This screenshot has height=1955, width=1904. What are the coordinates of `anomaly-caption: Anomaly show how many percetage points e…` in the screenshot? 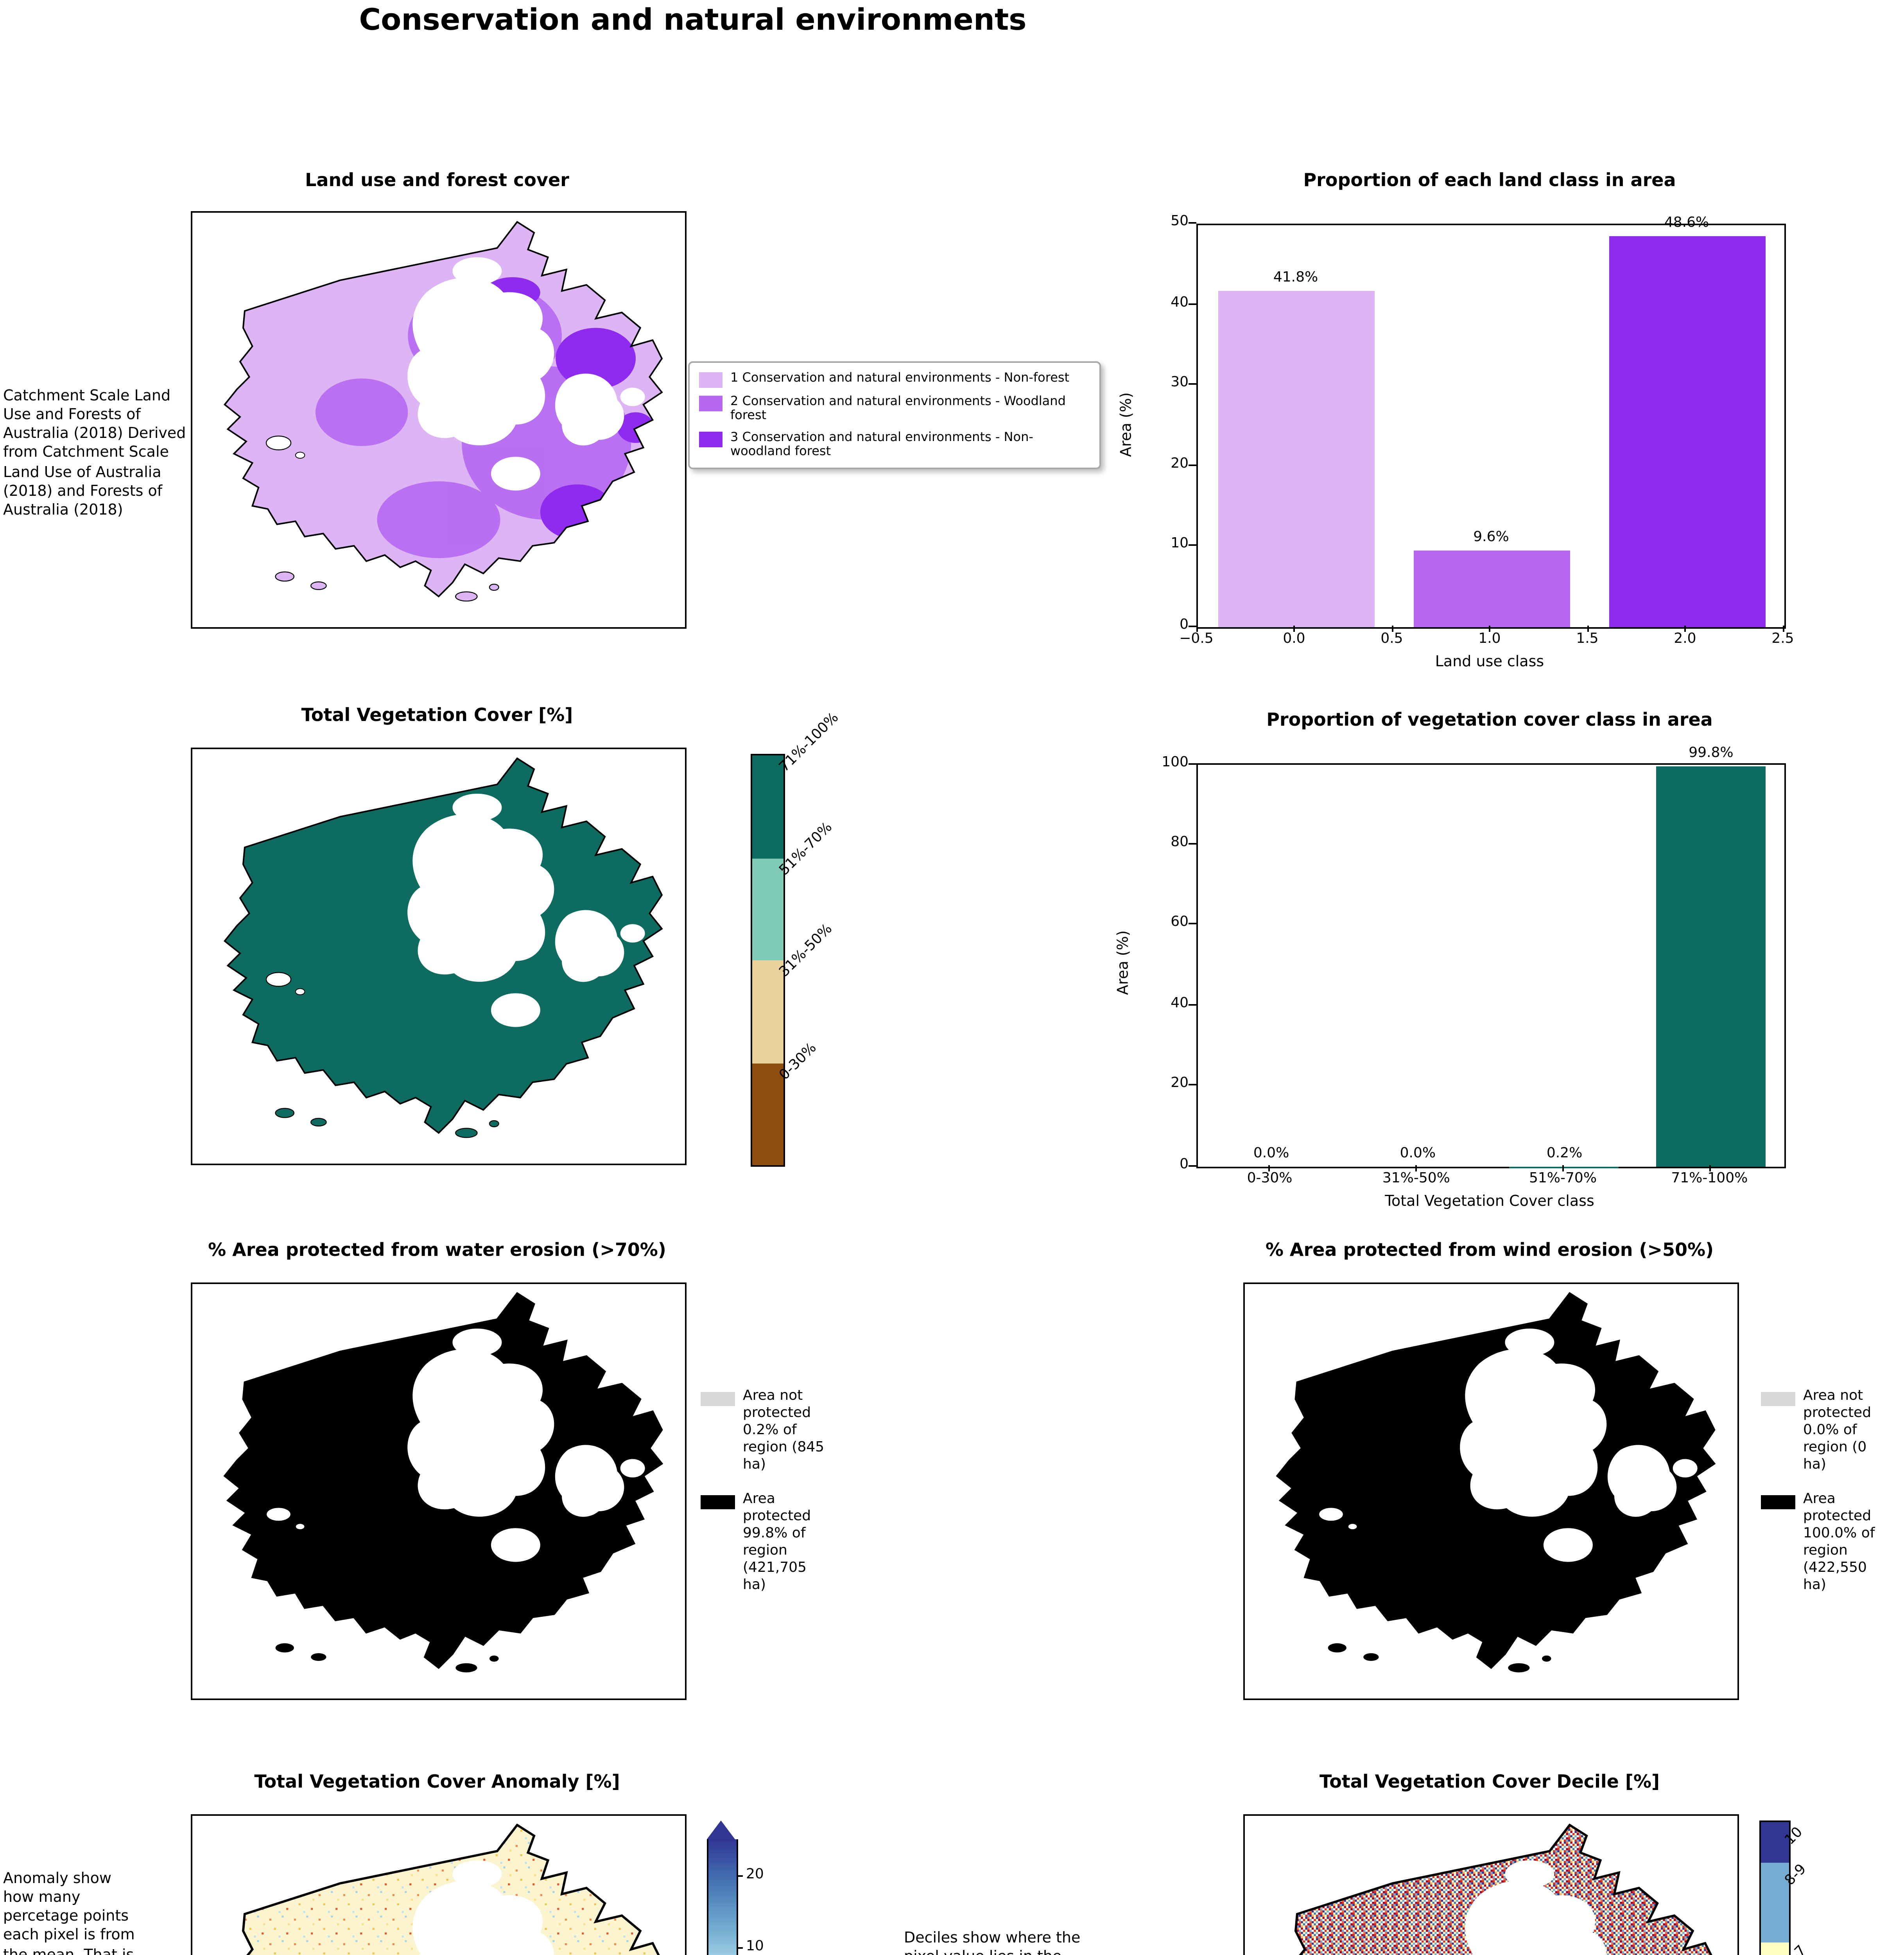 It's located at (70, 1913).